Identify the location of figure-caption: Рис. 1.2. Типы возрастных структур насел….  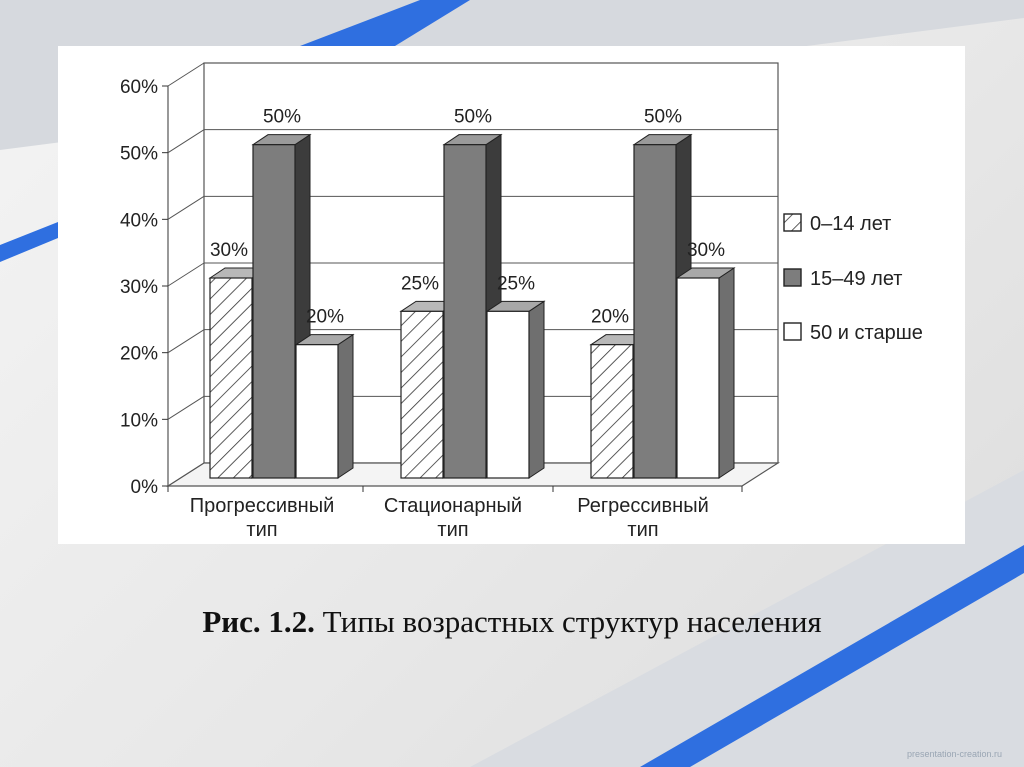
(512, 622).